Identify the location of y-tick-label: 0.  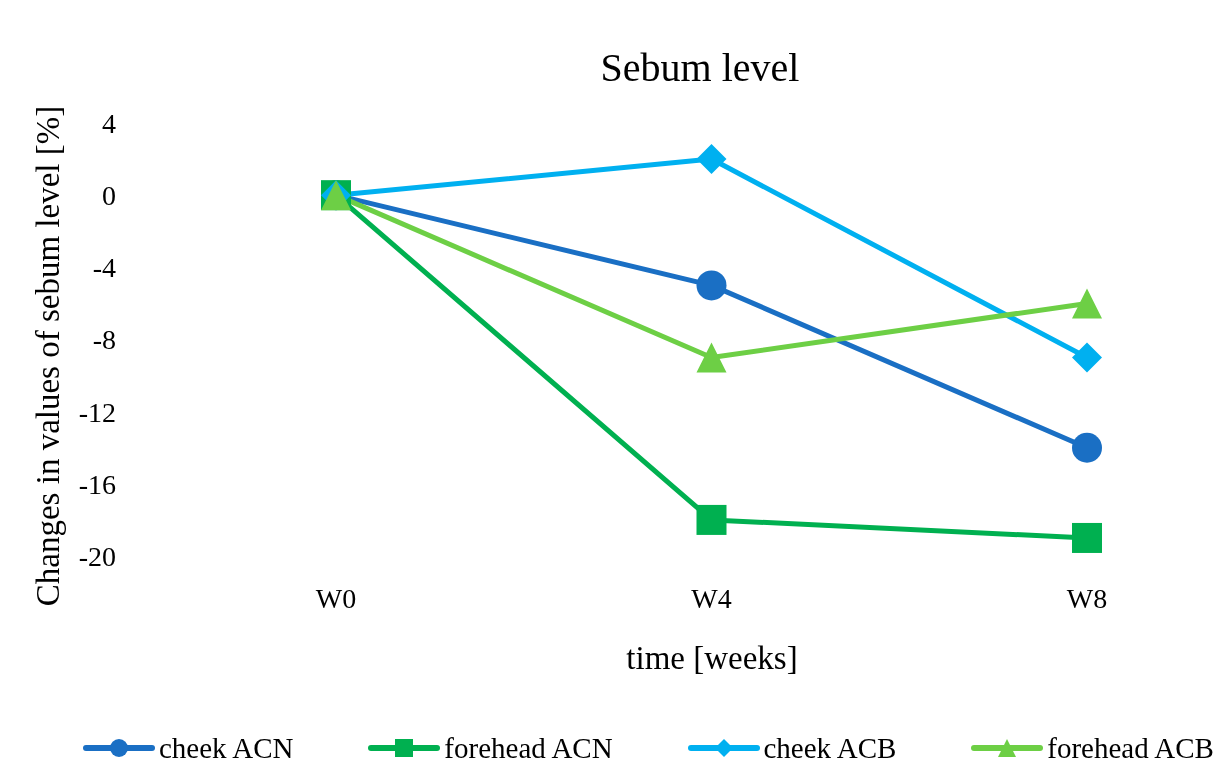
(109, 196).